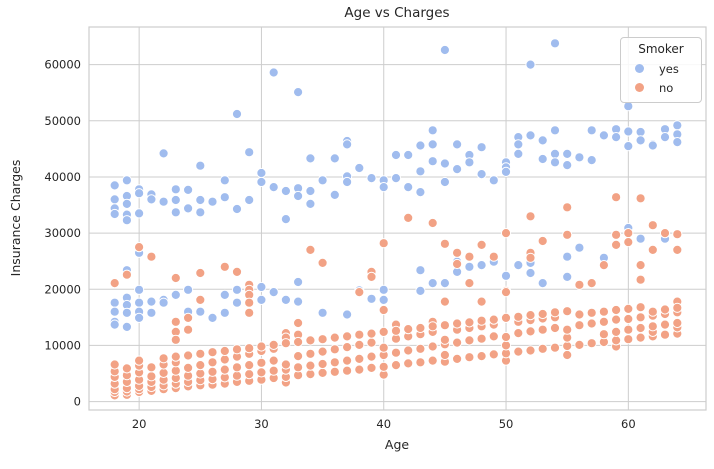 The image size is (714, 469). Describe the element at coordinates (261, 424) in the screenshot. I see `x-tick-label: 30` at that location.